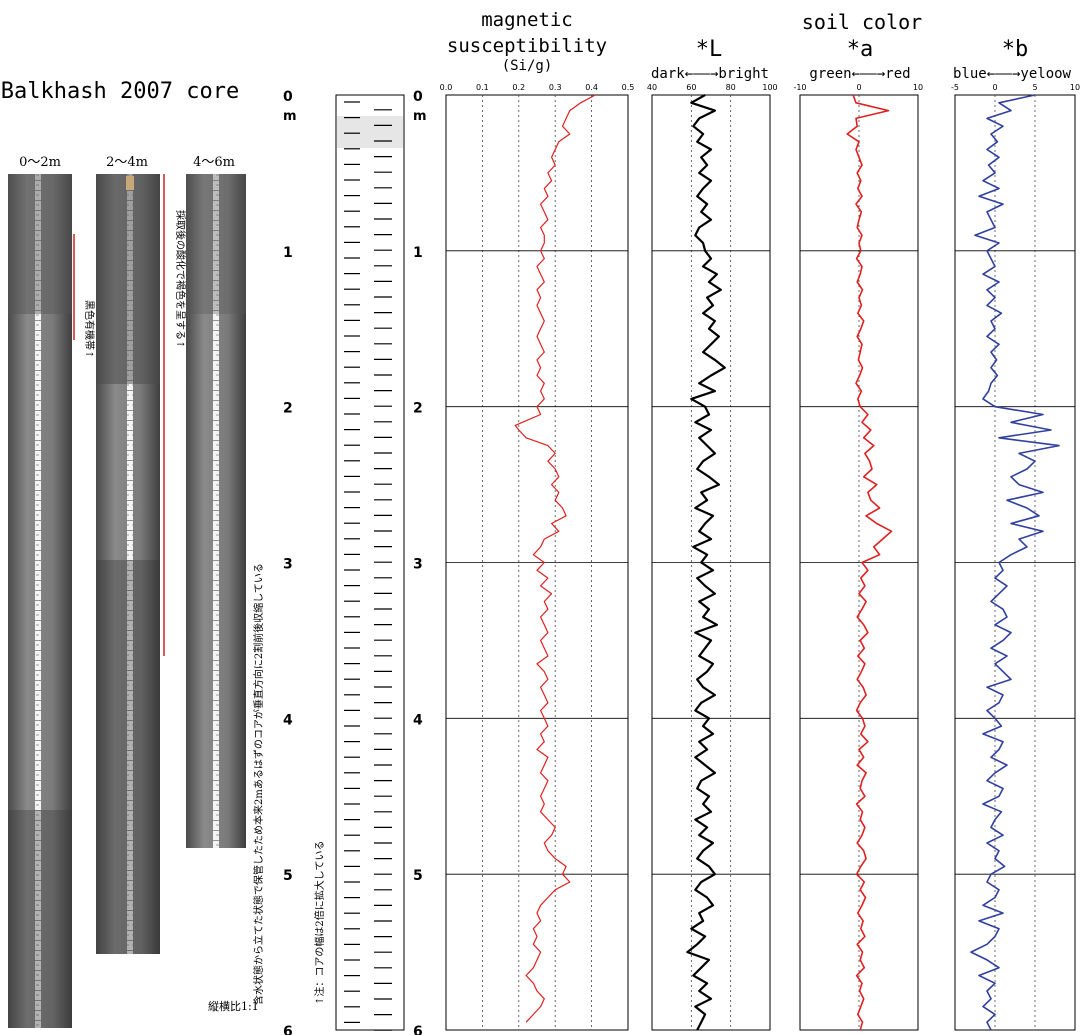 Image resolution: width=1089 pixels, height=1035 pixels. I want to click on panel-b: -5 0 5 10, so click(1015, 557).